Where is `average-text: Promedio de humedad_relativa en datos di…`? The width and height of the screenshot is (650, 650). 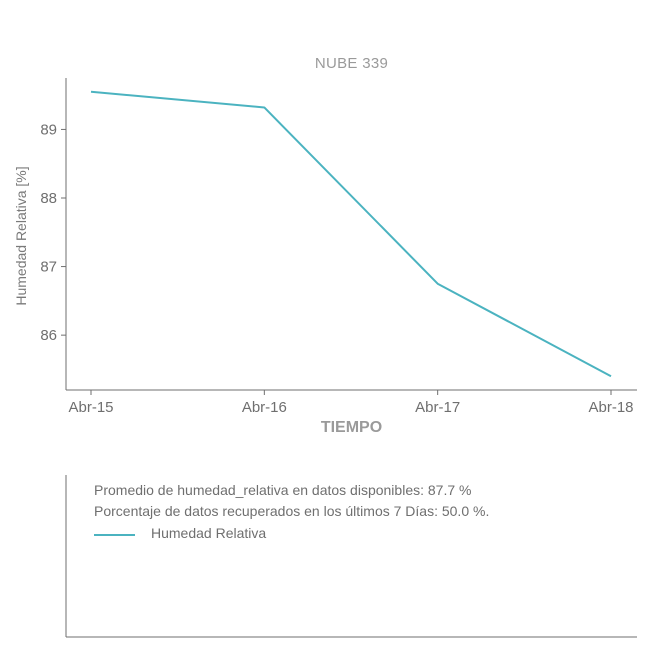
average-text: Promedio de humedad_relativa en datos di… is located at coordinates (283, 490).